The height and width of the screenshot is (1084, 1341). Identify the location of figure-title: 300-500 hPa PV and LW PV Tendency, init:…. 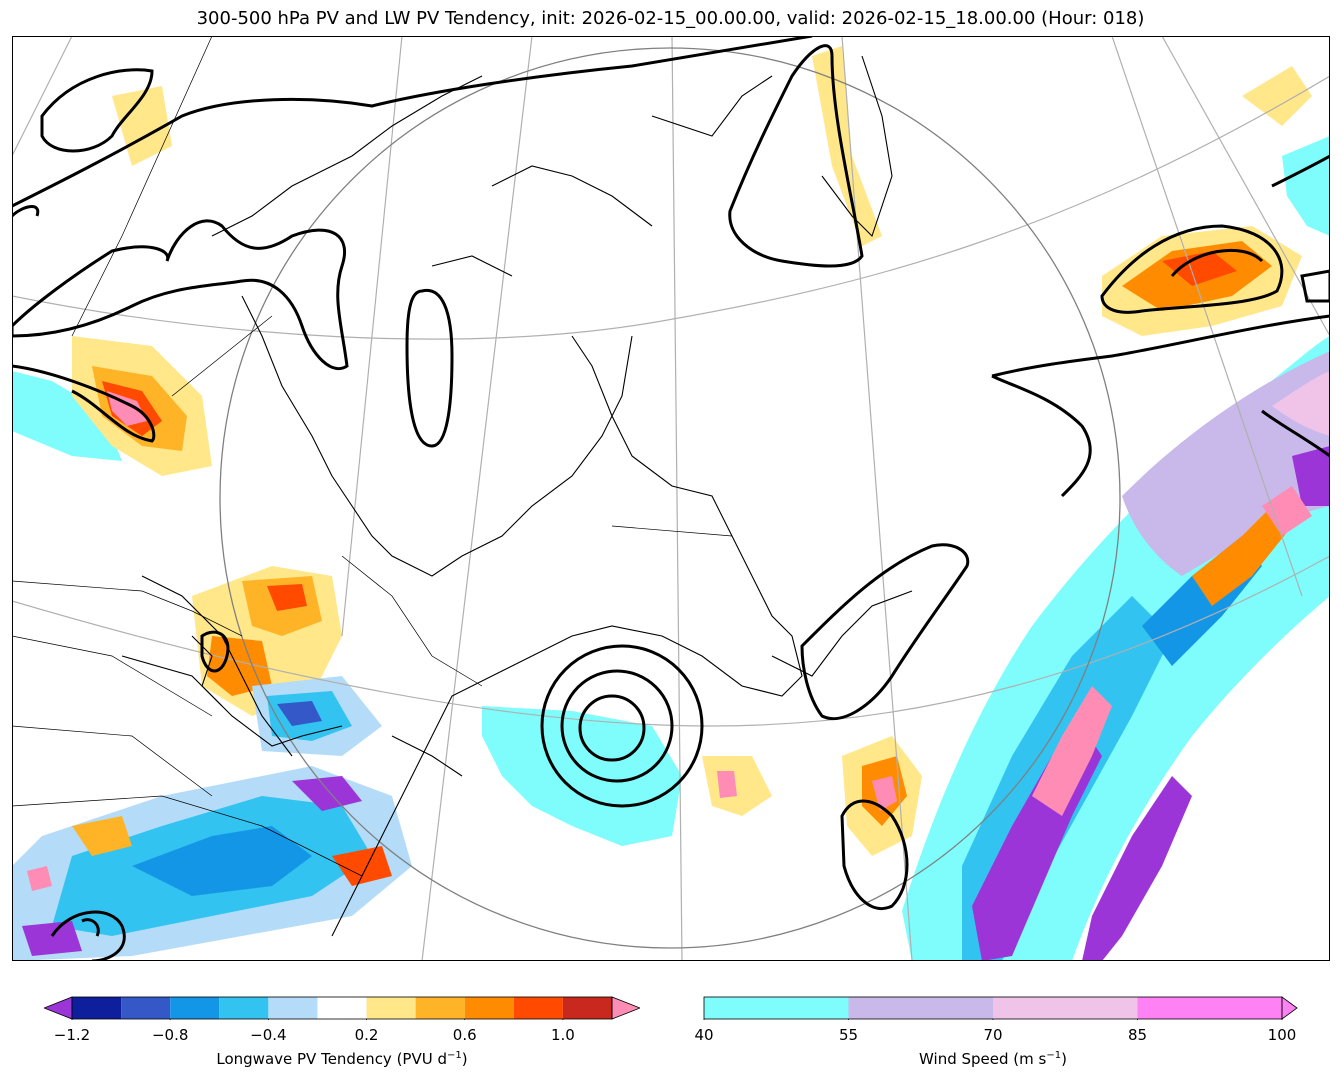
(670, 18).